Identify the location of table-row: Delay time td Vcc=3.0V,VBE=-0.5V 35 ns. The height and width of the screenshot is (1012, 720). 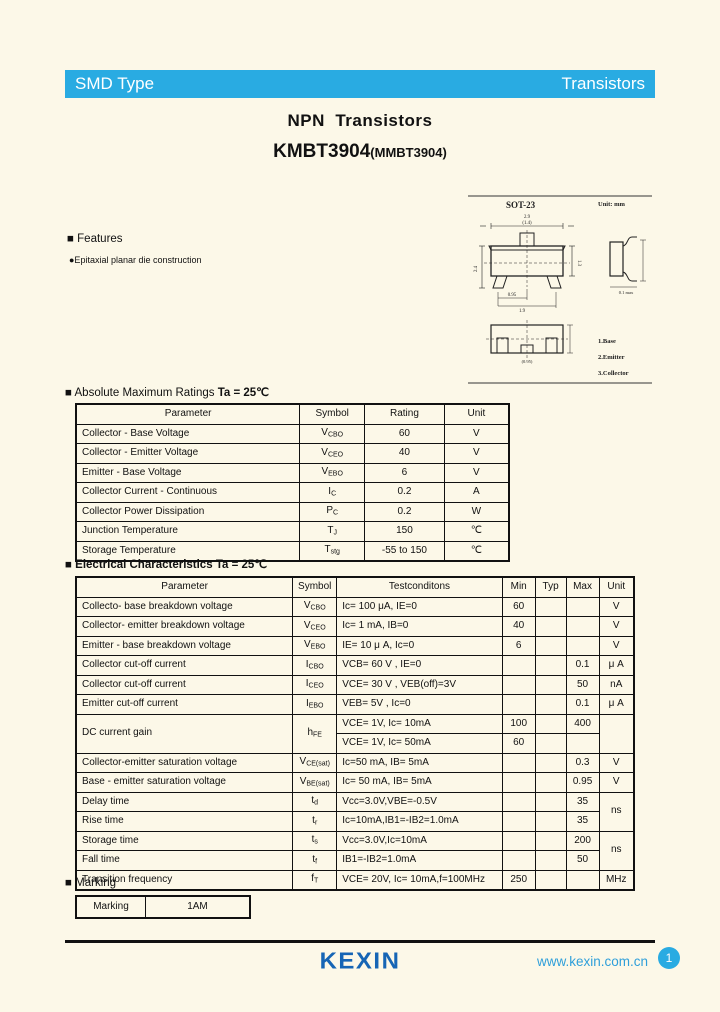
(355, 811).